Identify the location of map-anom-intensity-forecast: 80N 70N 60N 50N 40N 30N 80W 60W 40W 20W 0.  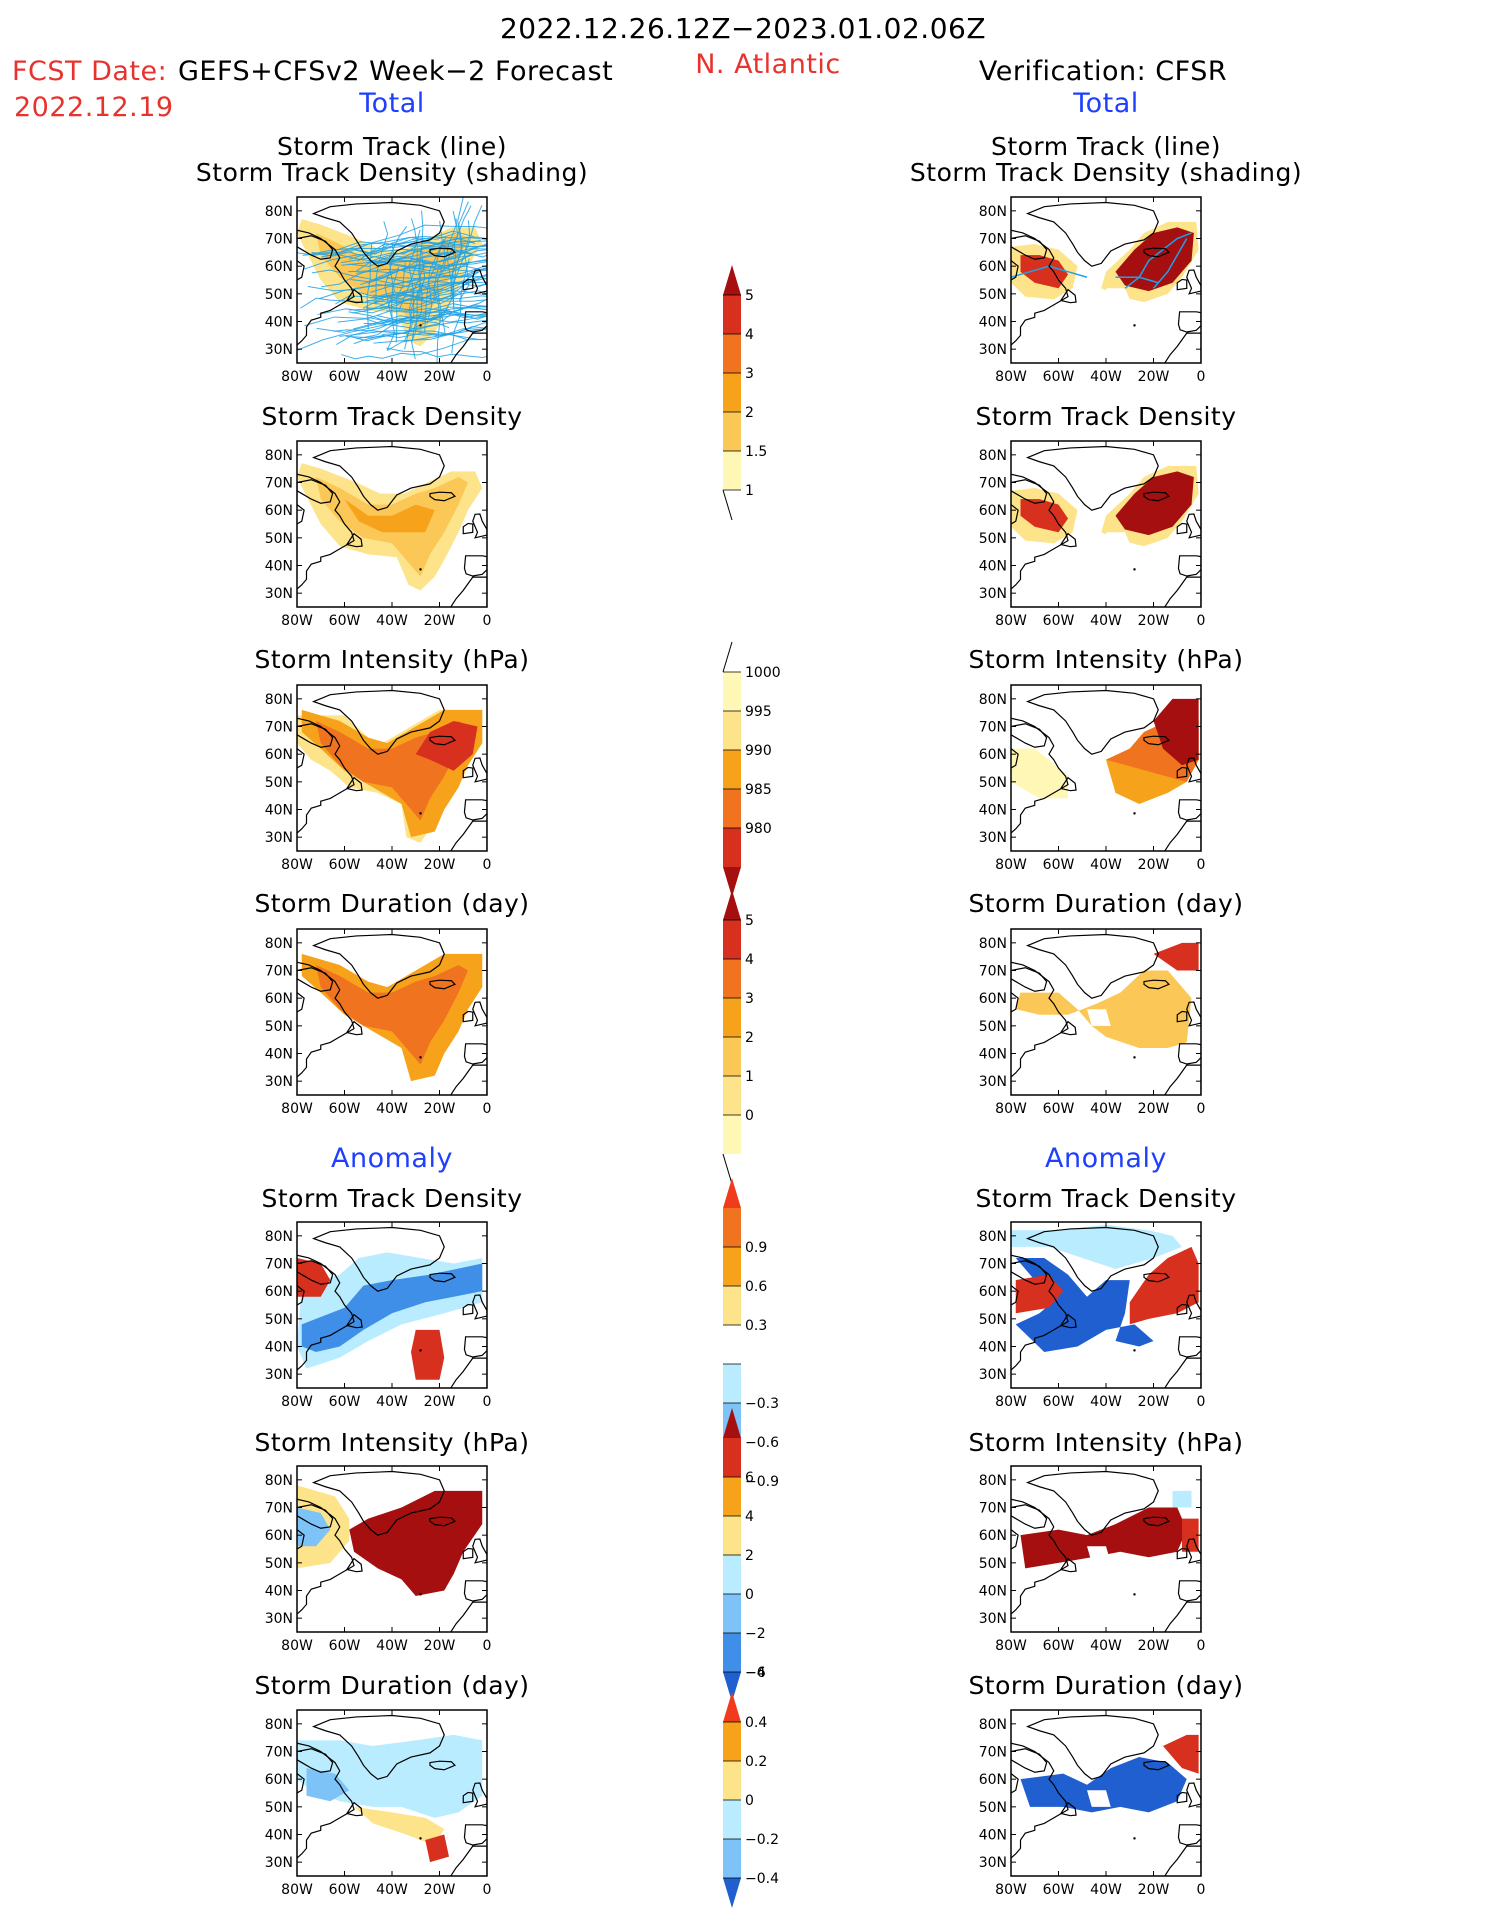
(378, 1559).